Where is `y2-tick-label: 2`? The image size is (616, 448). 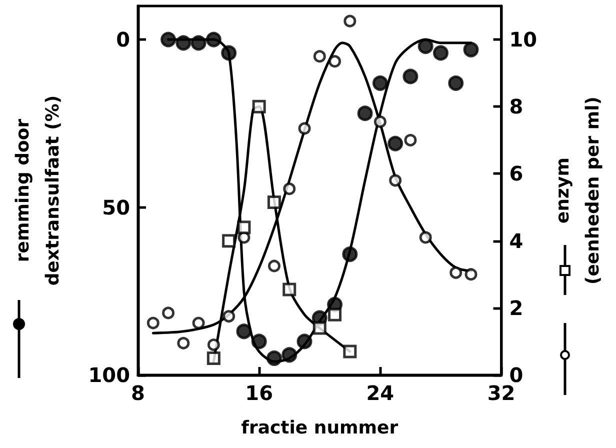
y2-tick-label: 2 is located at coordinates (516, 308).